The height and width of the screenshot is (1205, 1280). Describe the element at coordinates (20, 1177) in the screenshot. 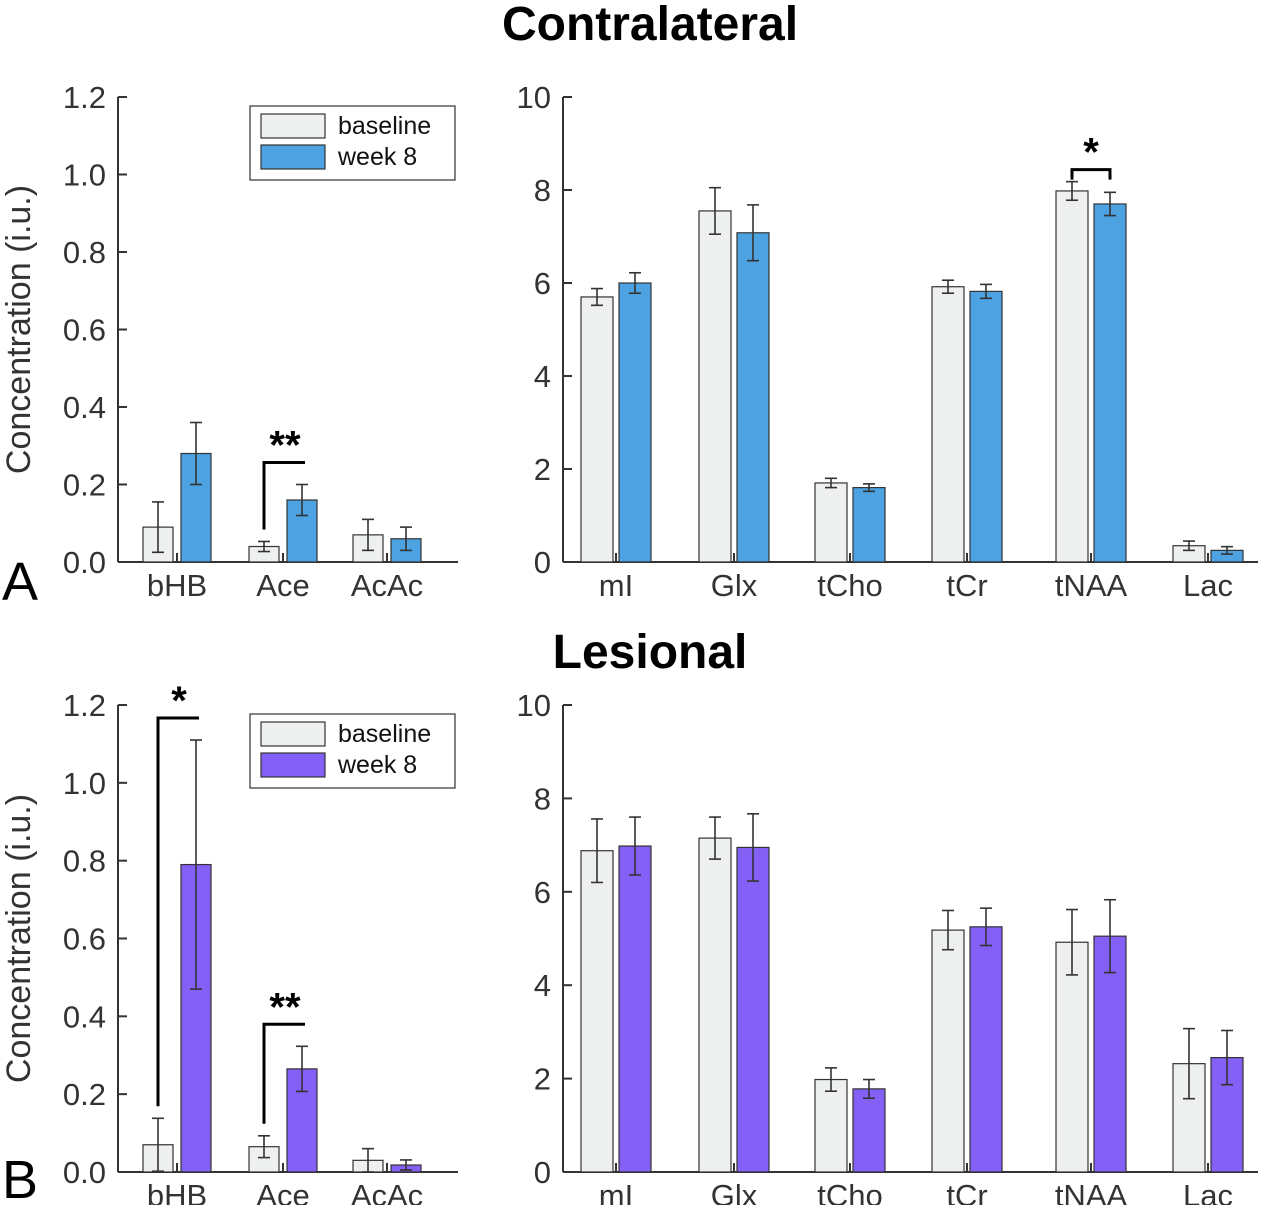

I see `panel-letter-b: B` at that location.